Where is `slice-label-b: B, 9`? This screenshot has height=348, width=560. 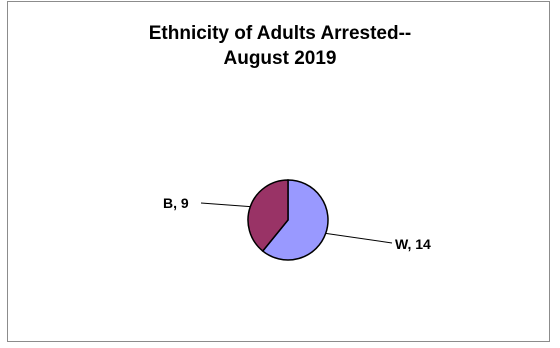
slice-label-b: B, 9 is located at coordinates (176, 203).